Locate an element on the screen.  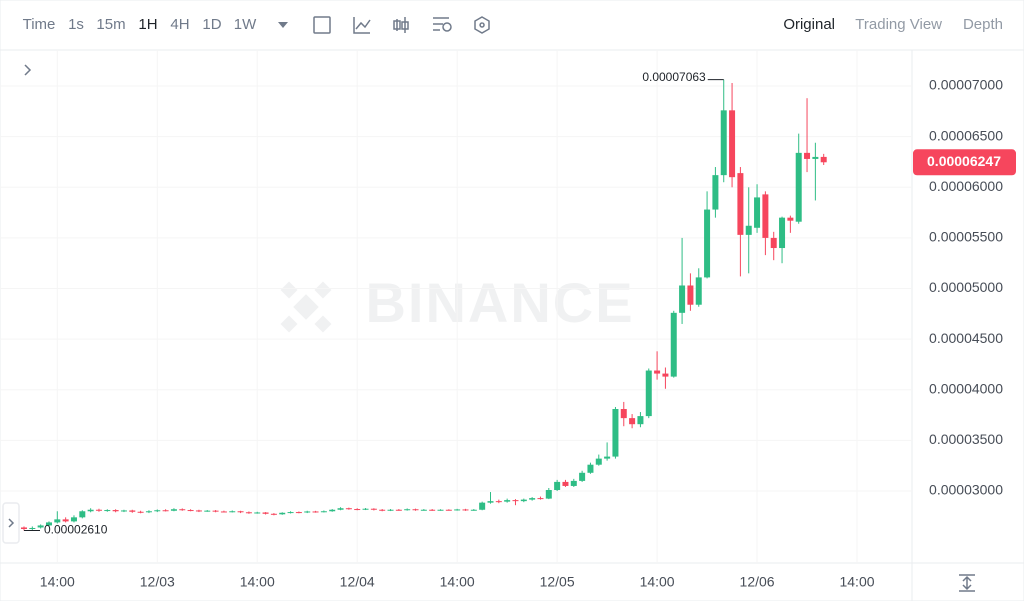
y-tick-label: 0.00004500 is located at coordinates (966, 338).